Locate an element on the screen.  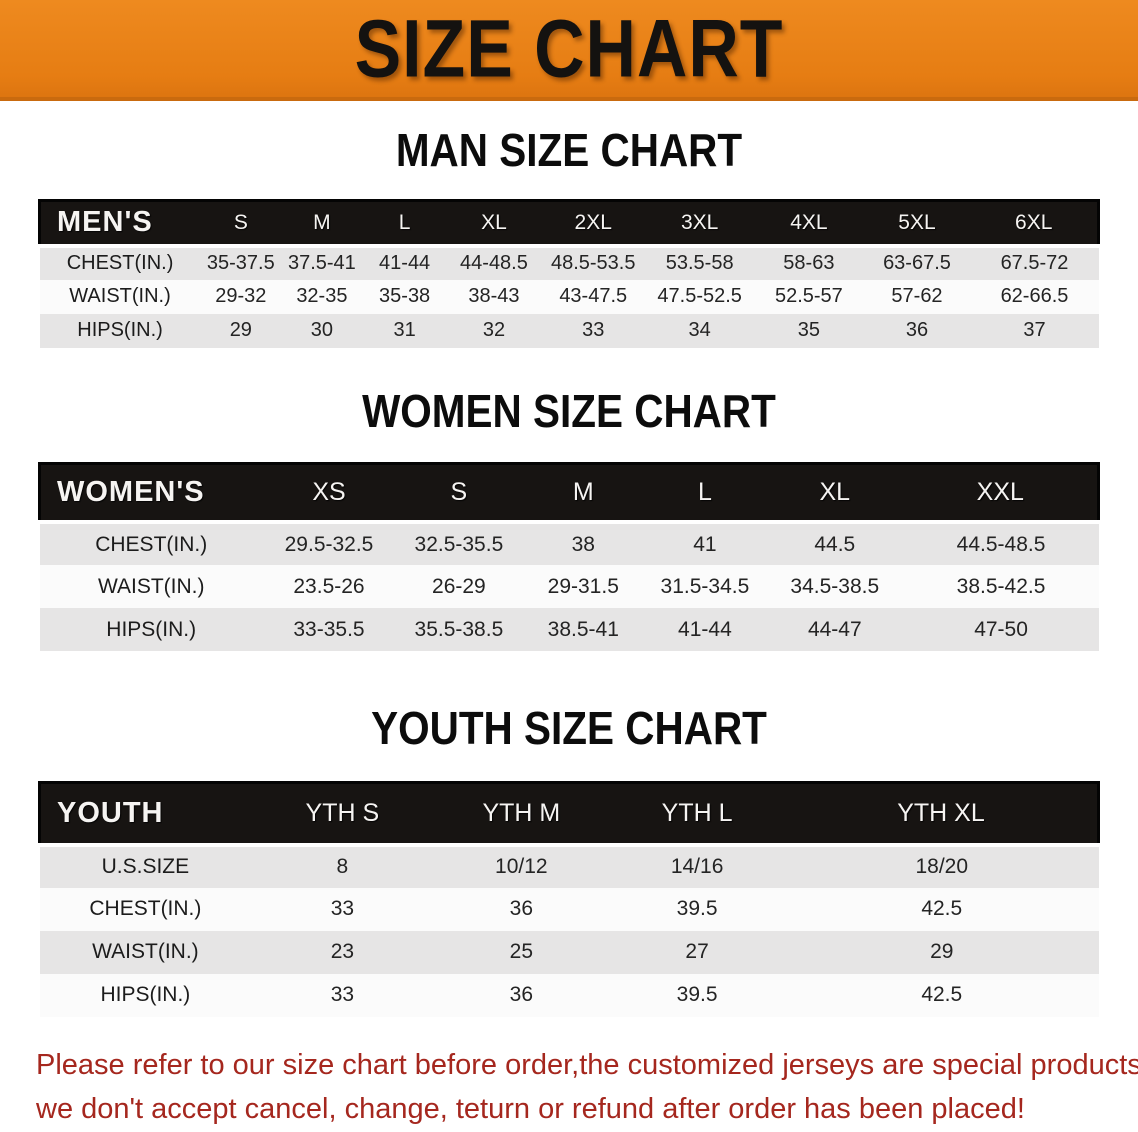
measurement-row: WAIST(IN.) 23 25 27 29 is located at coordinates (569, 952).